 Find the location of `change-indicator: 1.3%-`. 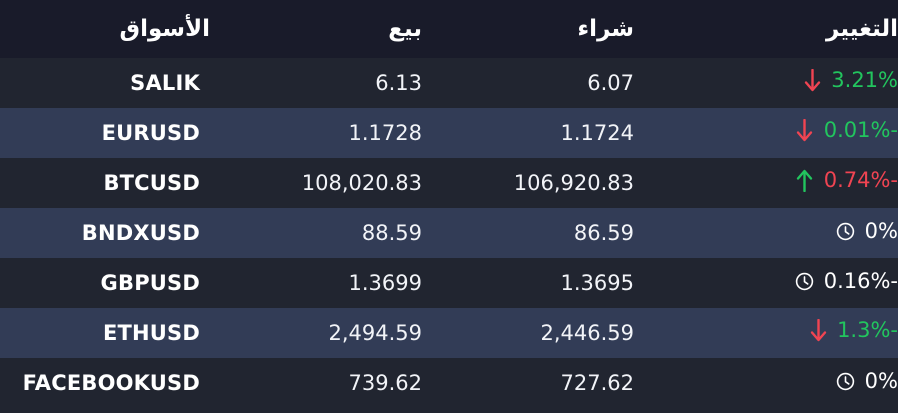

change-indicator: 1.3%- is located at coordinates (853, 331).